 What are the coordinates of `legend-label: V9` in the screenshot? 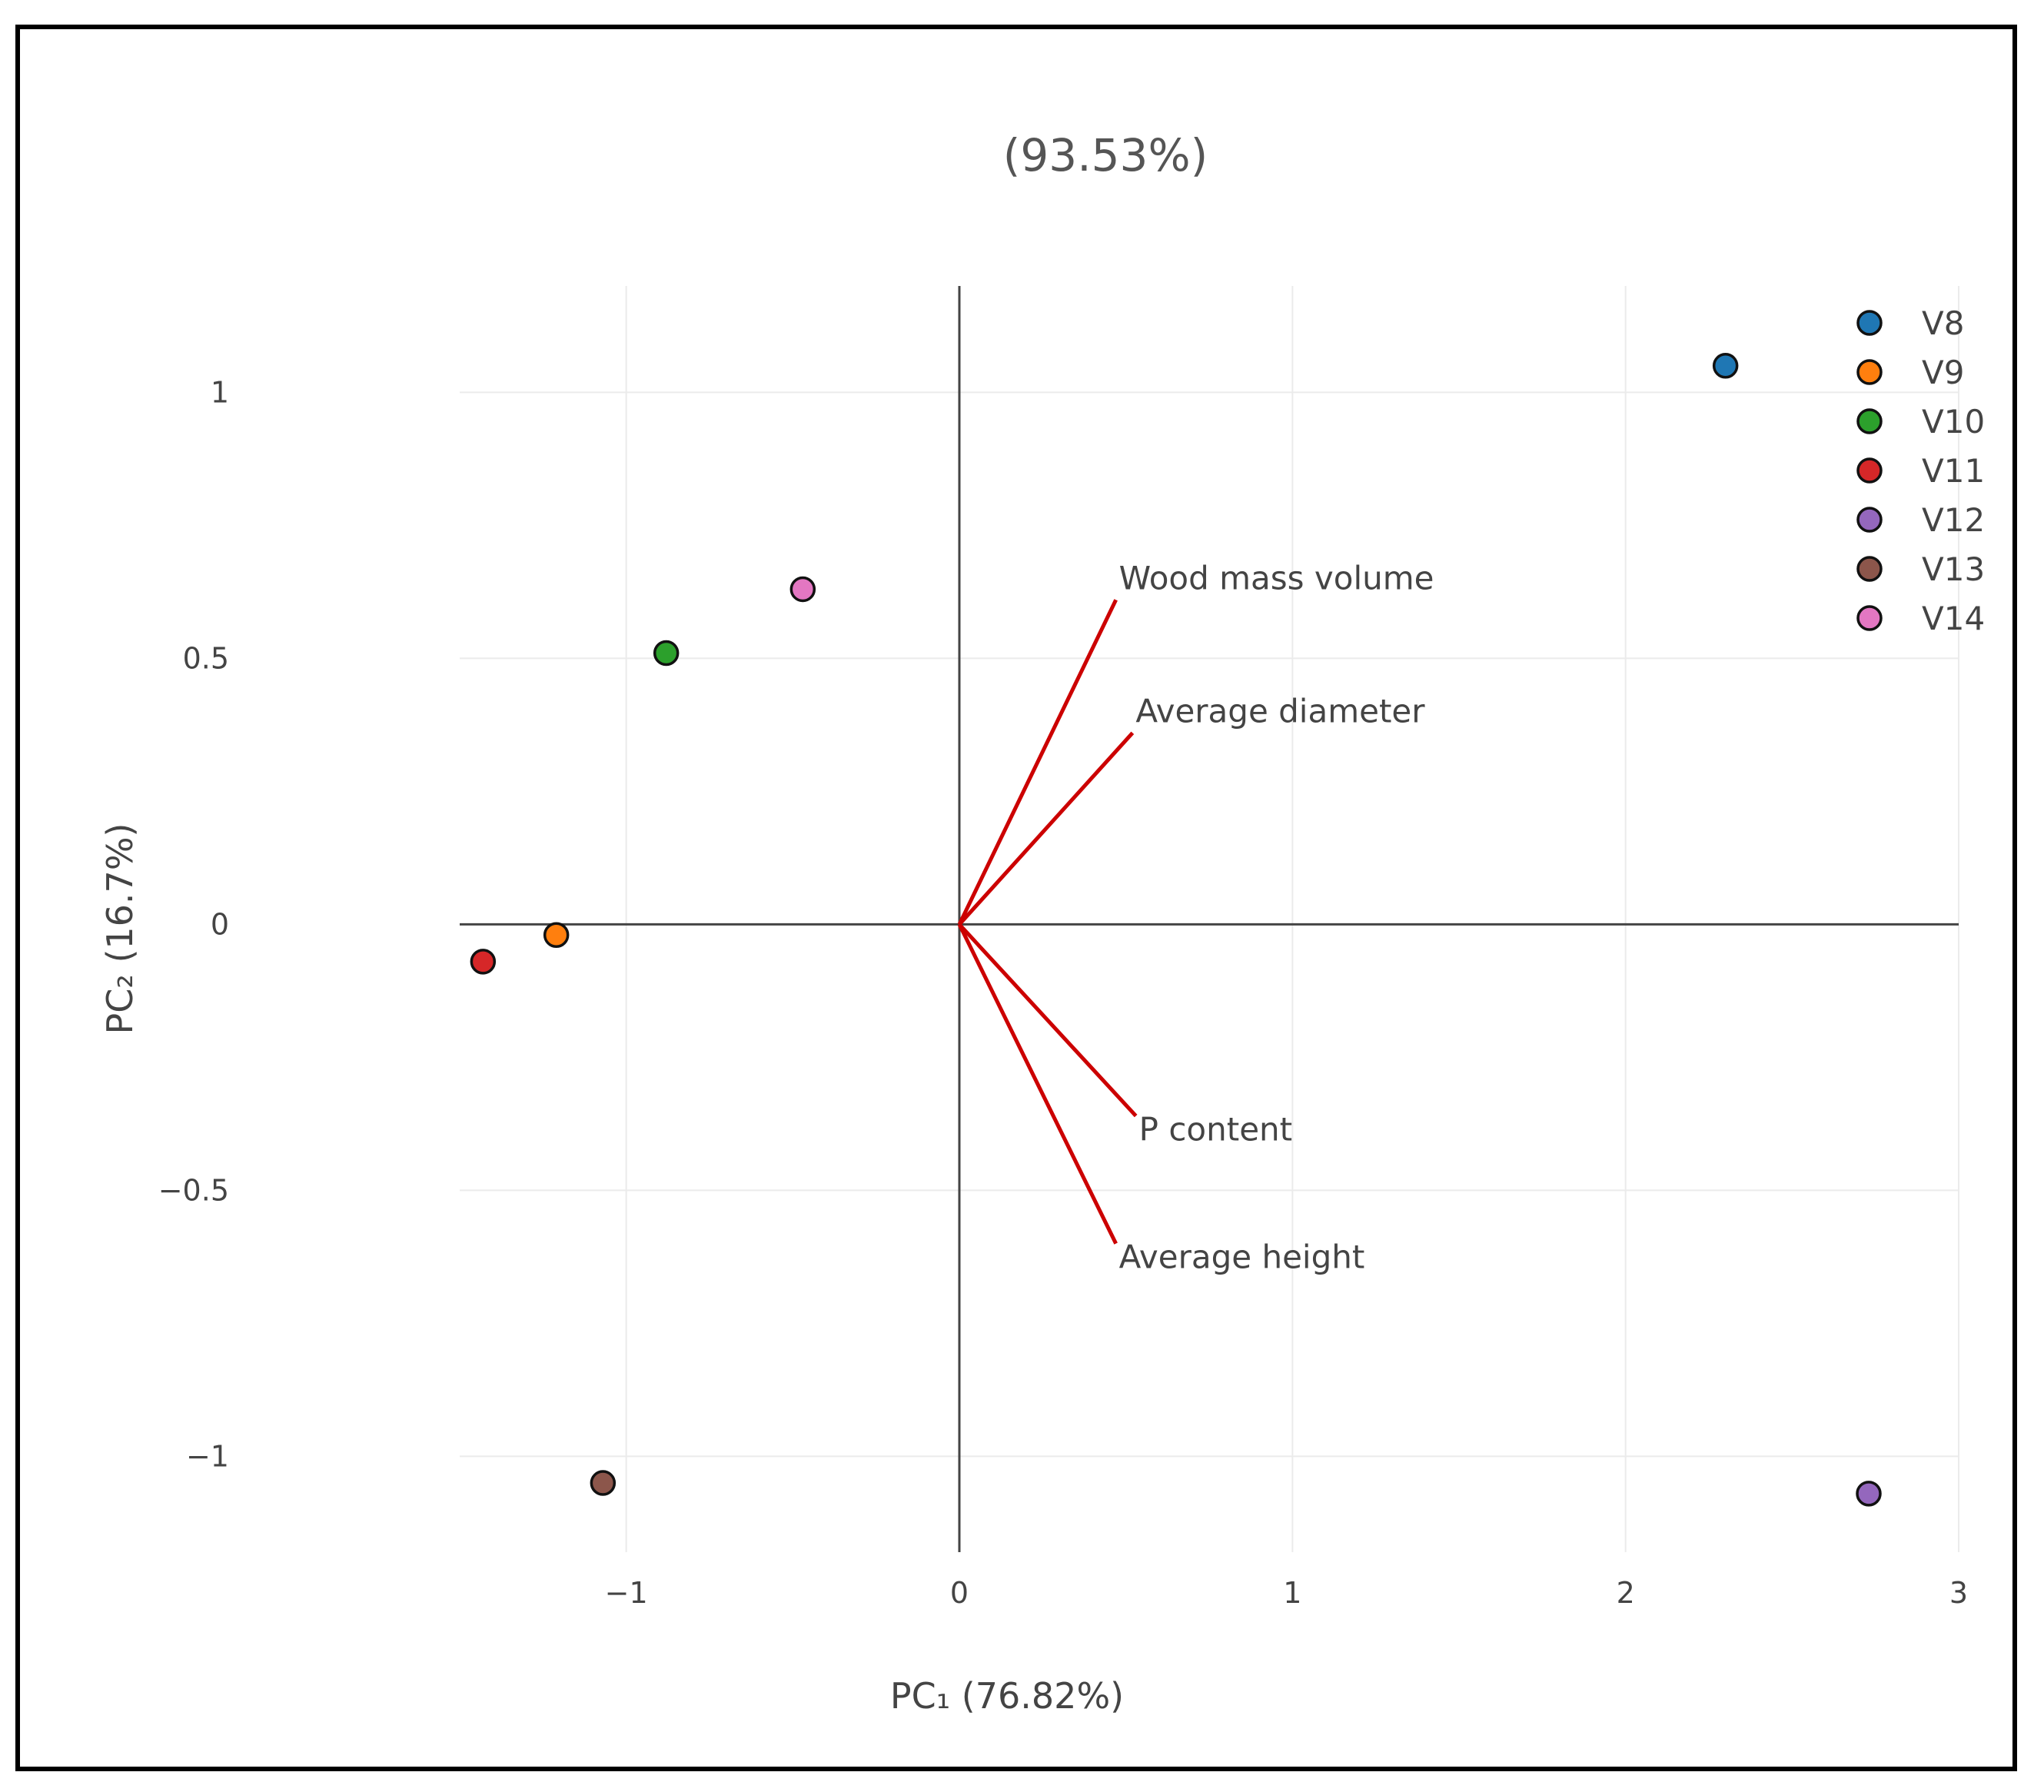 It's located at (1943, 372).